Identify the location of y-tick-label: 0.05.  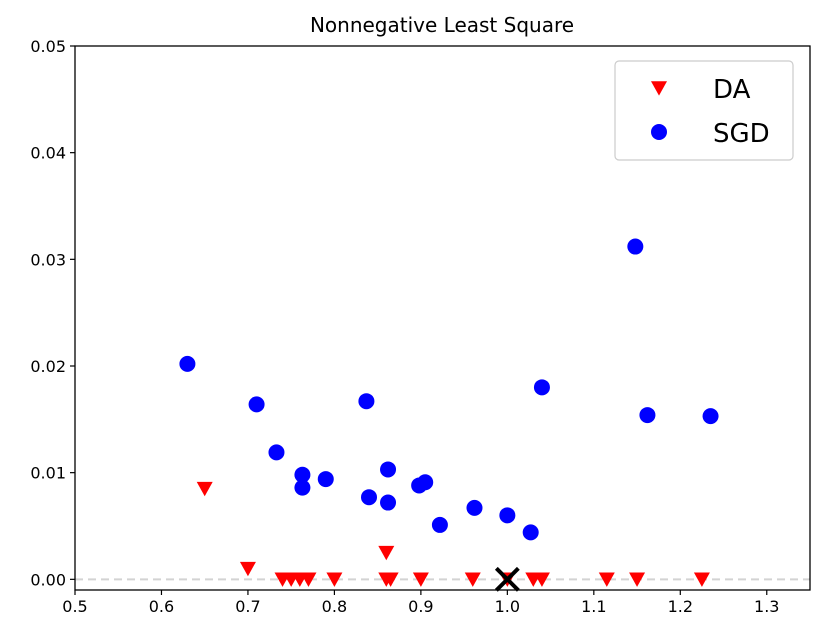
(48, 46).